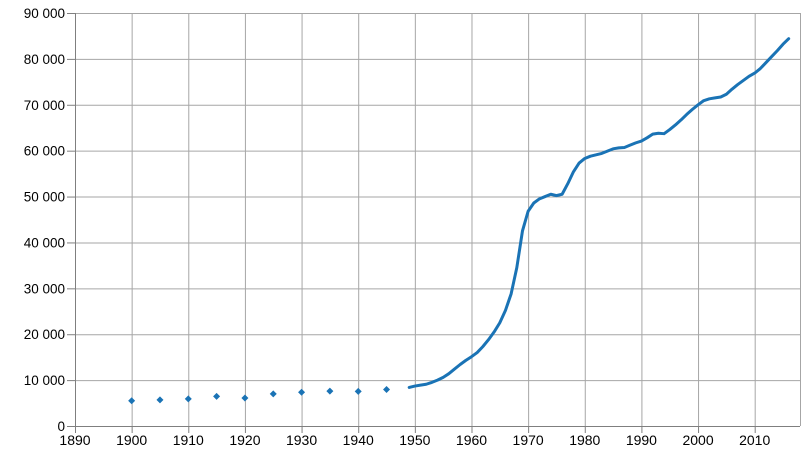  I want to click on y-tick-label: 20 000, so click(44, 334).